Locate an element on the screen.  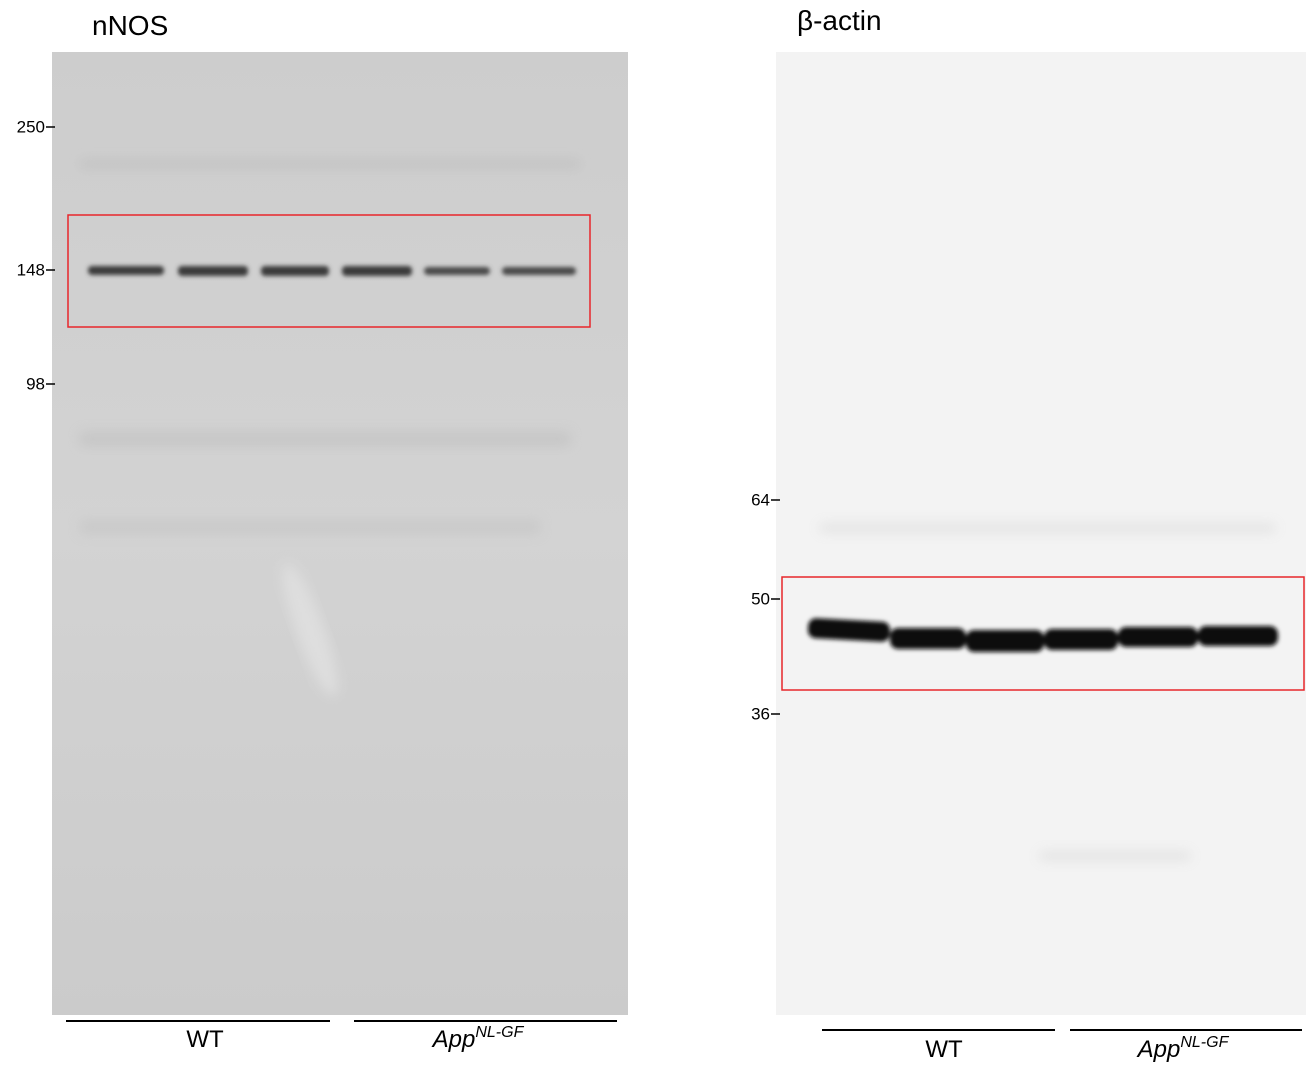
nnos-bands is located at coordinates (332, 271).